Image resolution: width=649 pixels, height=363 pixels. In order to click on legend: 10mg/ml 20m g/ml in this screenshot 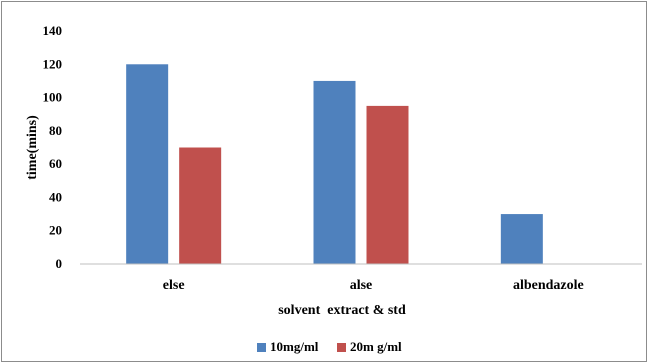, I will do `click(329, 346)`.